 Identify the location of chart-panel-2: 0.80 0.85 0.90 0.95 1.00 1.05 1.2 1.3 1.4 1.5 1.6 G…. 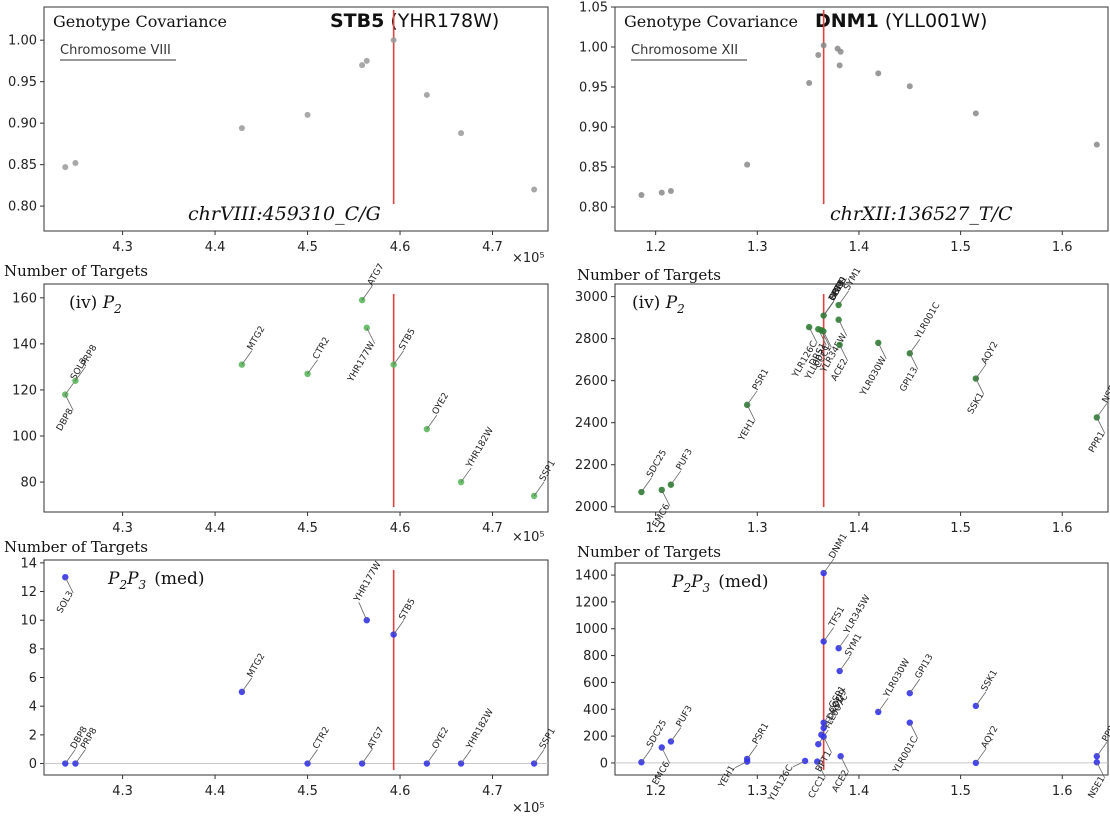
(844, 128).